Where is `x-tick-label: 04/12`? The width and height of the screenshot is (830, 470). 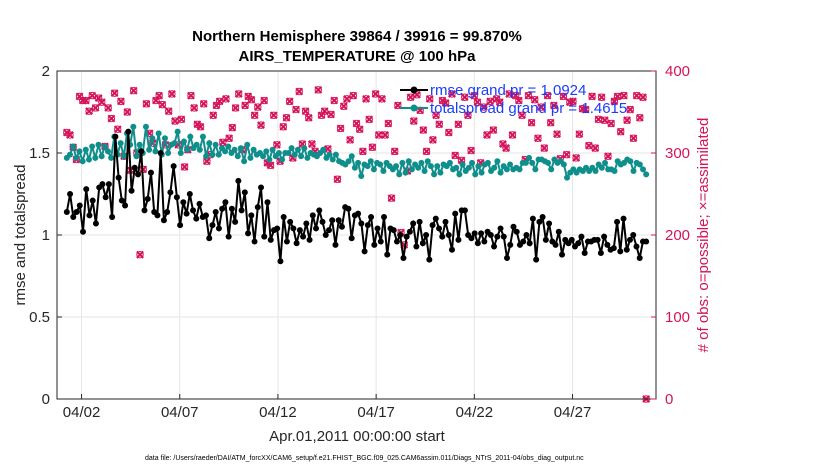 x-tick-label: 04/12 is located at coordinates (278, 412).